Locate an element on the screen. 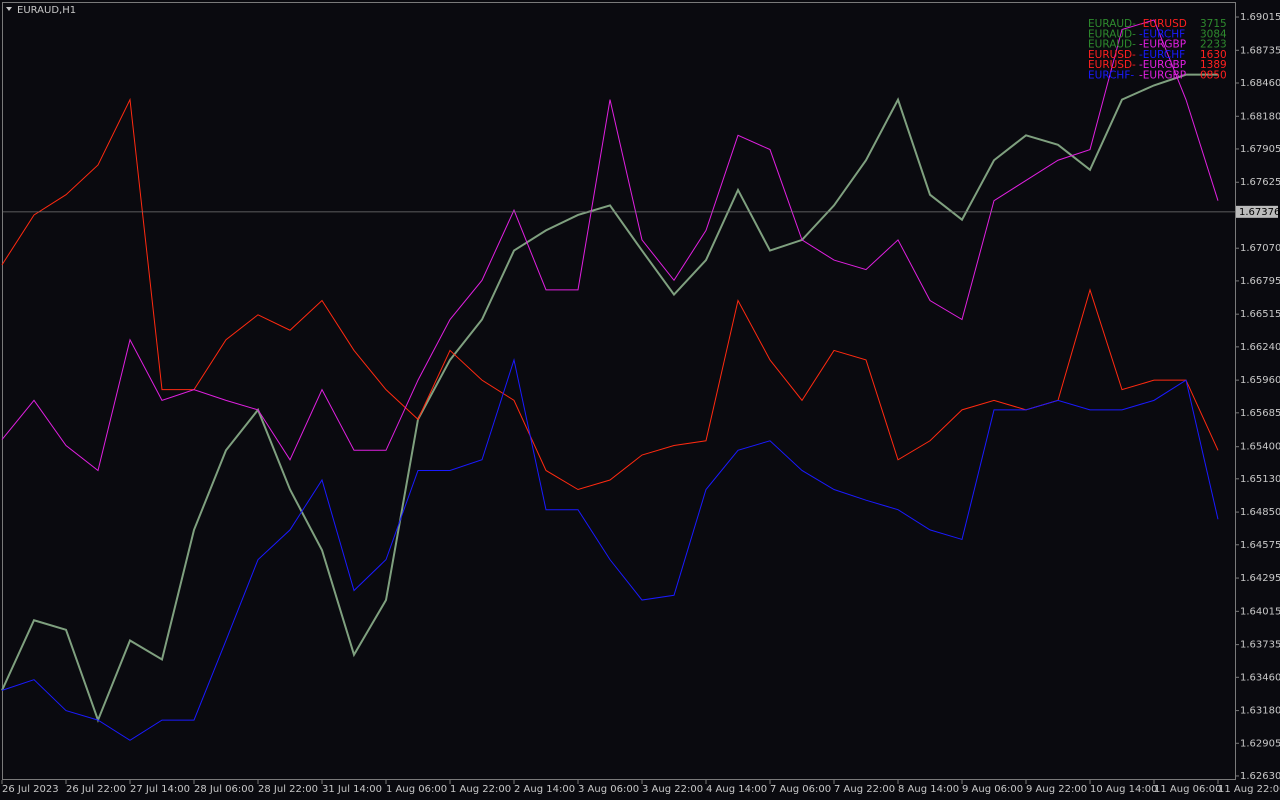 The image size is (1280, 800). x-tick-label: 8 Aug 14:00 is located at coordinates (928, 789).